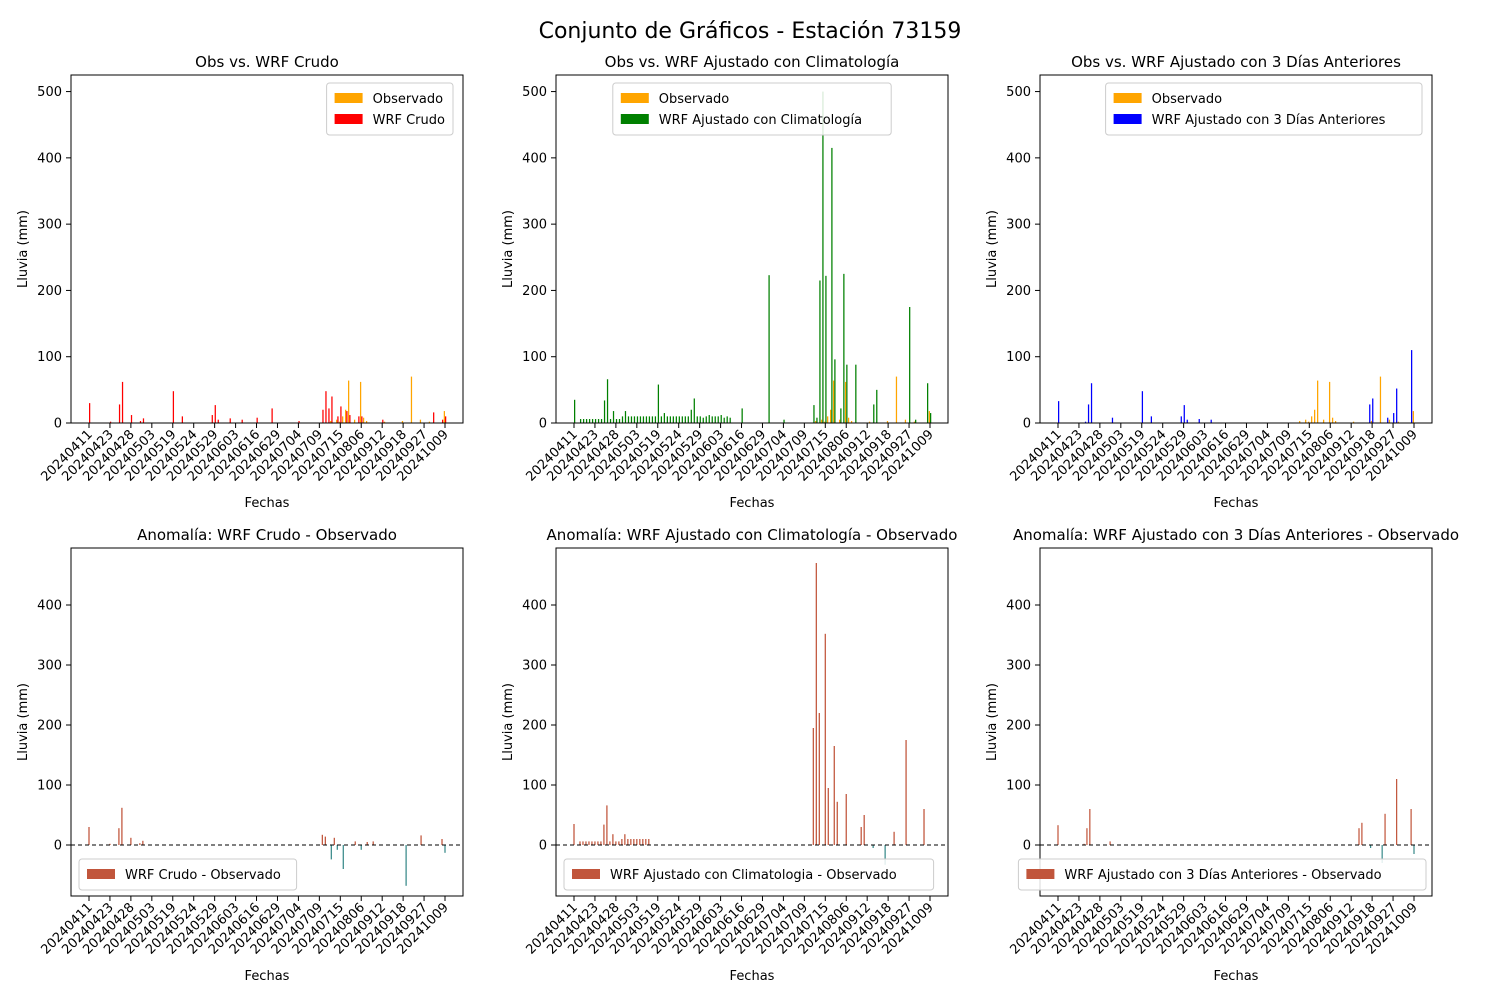 Image resolution: width=1500 pixels, height=1000 pixels. I want to click on figure-title: Conjunto de Gráficos - Estación 73159, so click(750, 31).